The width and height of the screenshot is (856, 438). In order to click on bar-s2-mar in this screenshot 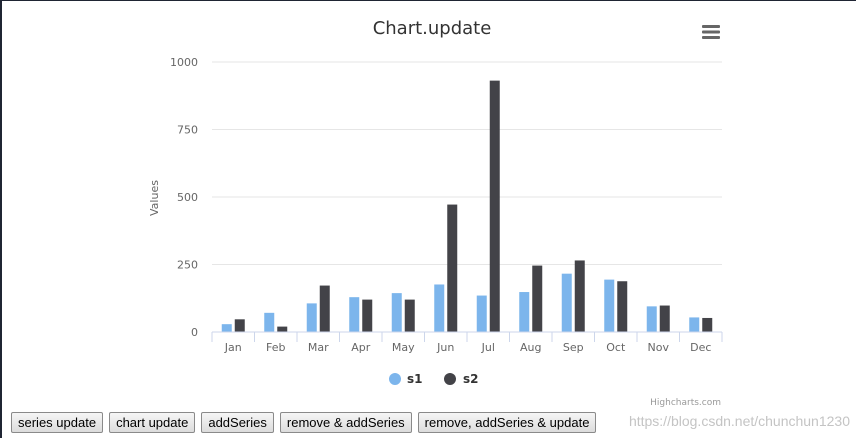, I will do `click(324, 308)`.